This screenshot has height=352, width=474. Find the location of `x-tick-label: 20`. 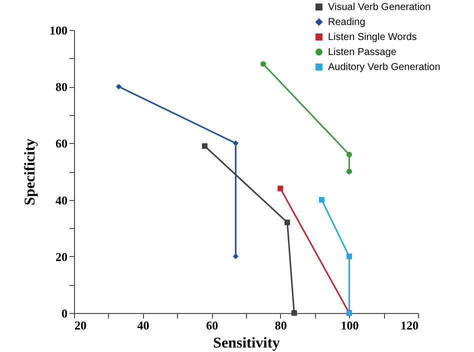

x-tick-label: 20 is located at coordinates (80, 325).